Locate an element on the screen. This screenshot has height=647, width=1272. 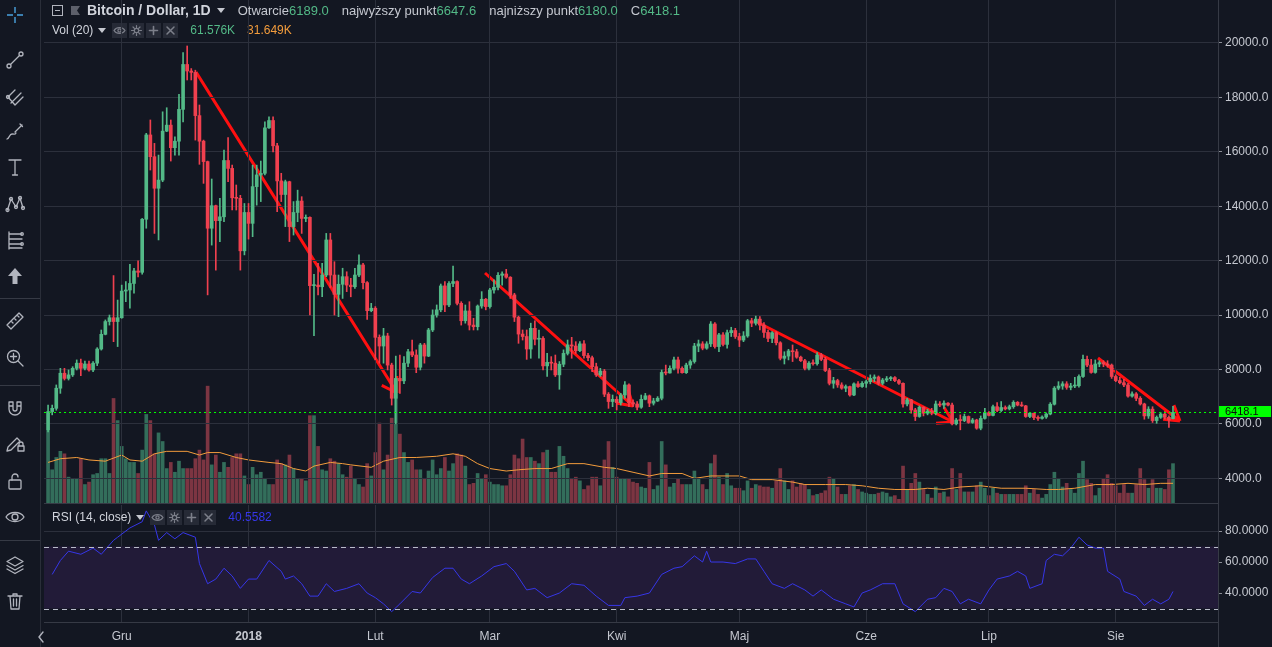
y-tick-label: 40.0000 is located at coordinates (1247, 592).